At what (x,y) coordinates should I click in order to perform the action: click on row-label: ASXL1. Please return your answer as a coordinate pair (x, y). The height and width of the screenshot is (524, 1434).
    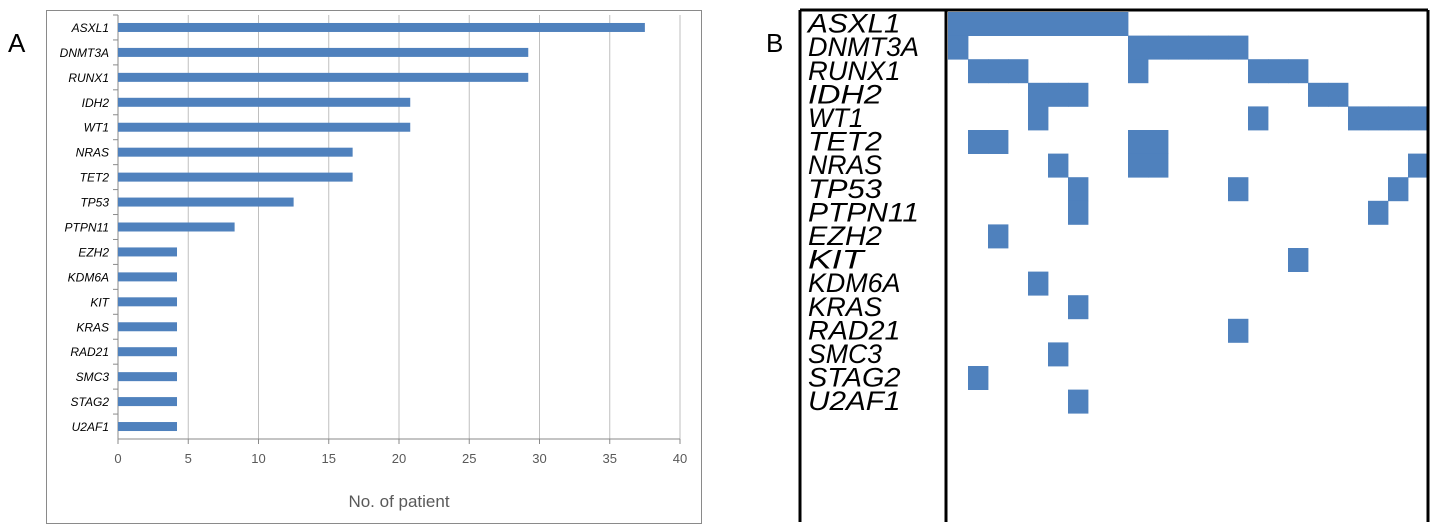
    Looking at the image, I should click on (853, 24).